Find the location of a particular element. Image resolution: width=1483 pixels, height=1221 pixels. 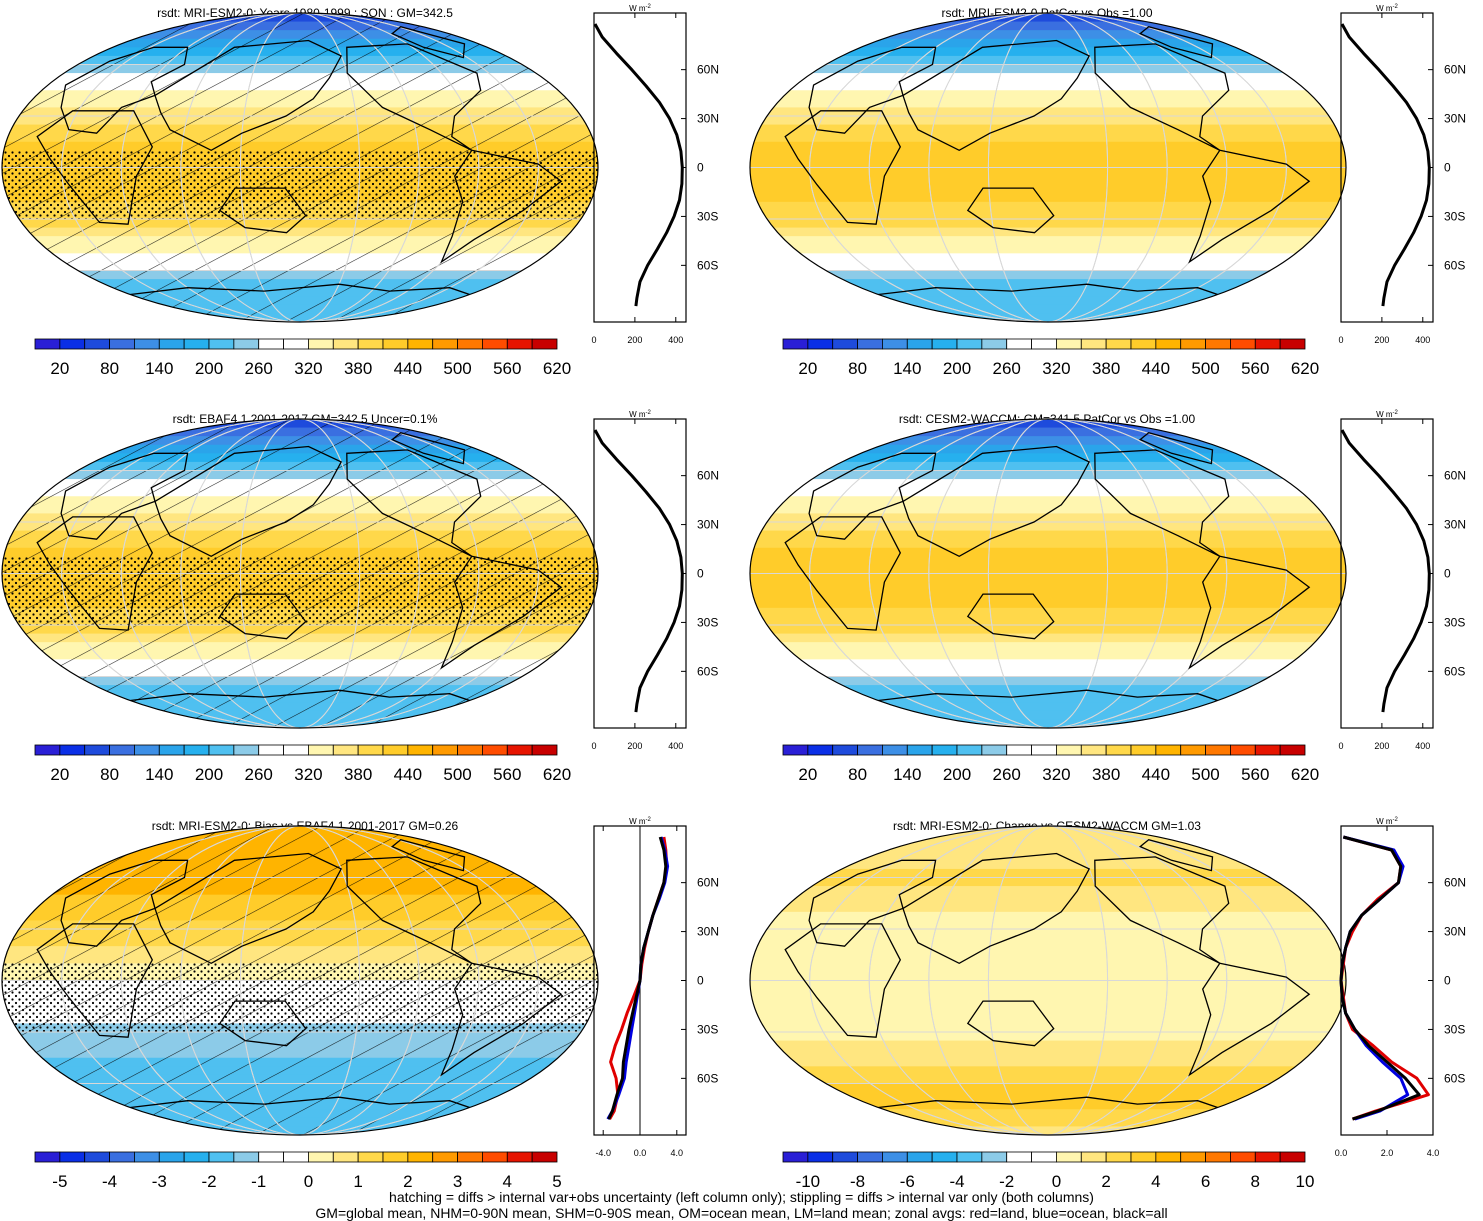

colorbar-tick-label: 1 is located at coordinates (357, 1181).